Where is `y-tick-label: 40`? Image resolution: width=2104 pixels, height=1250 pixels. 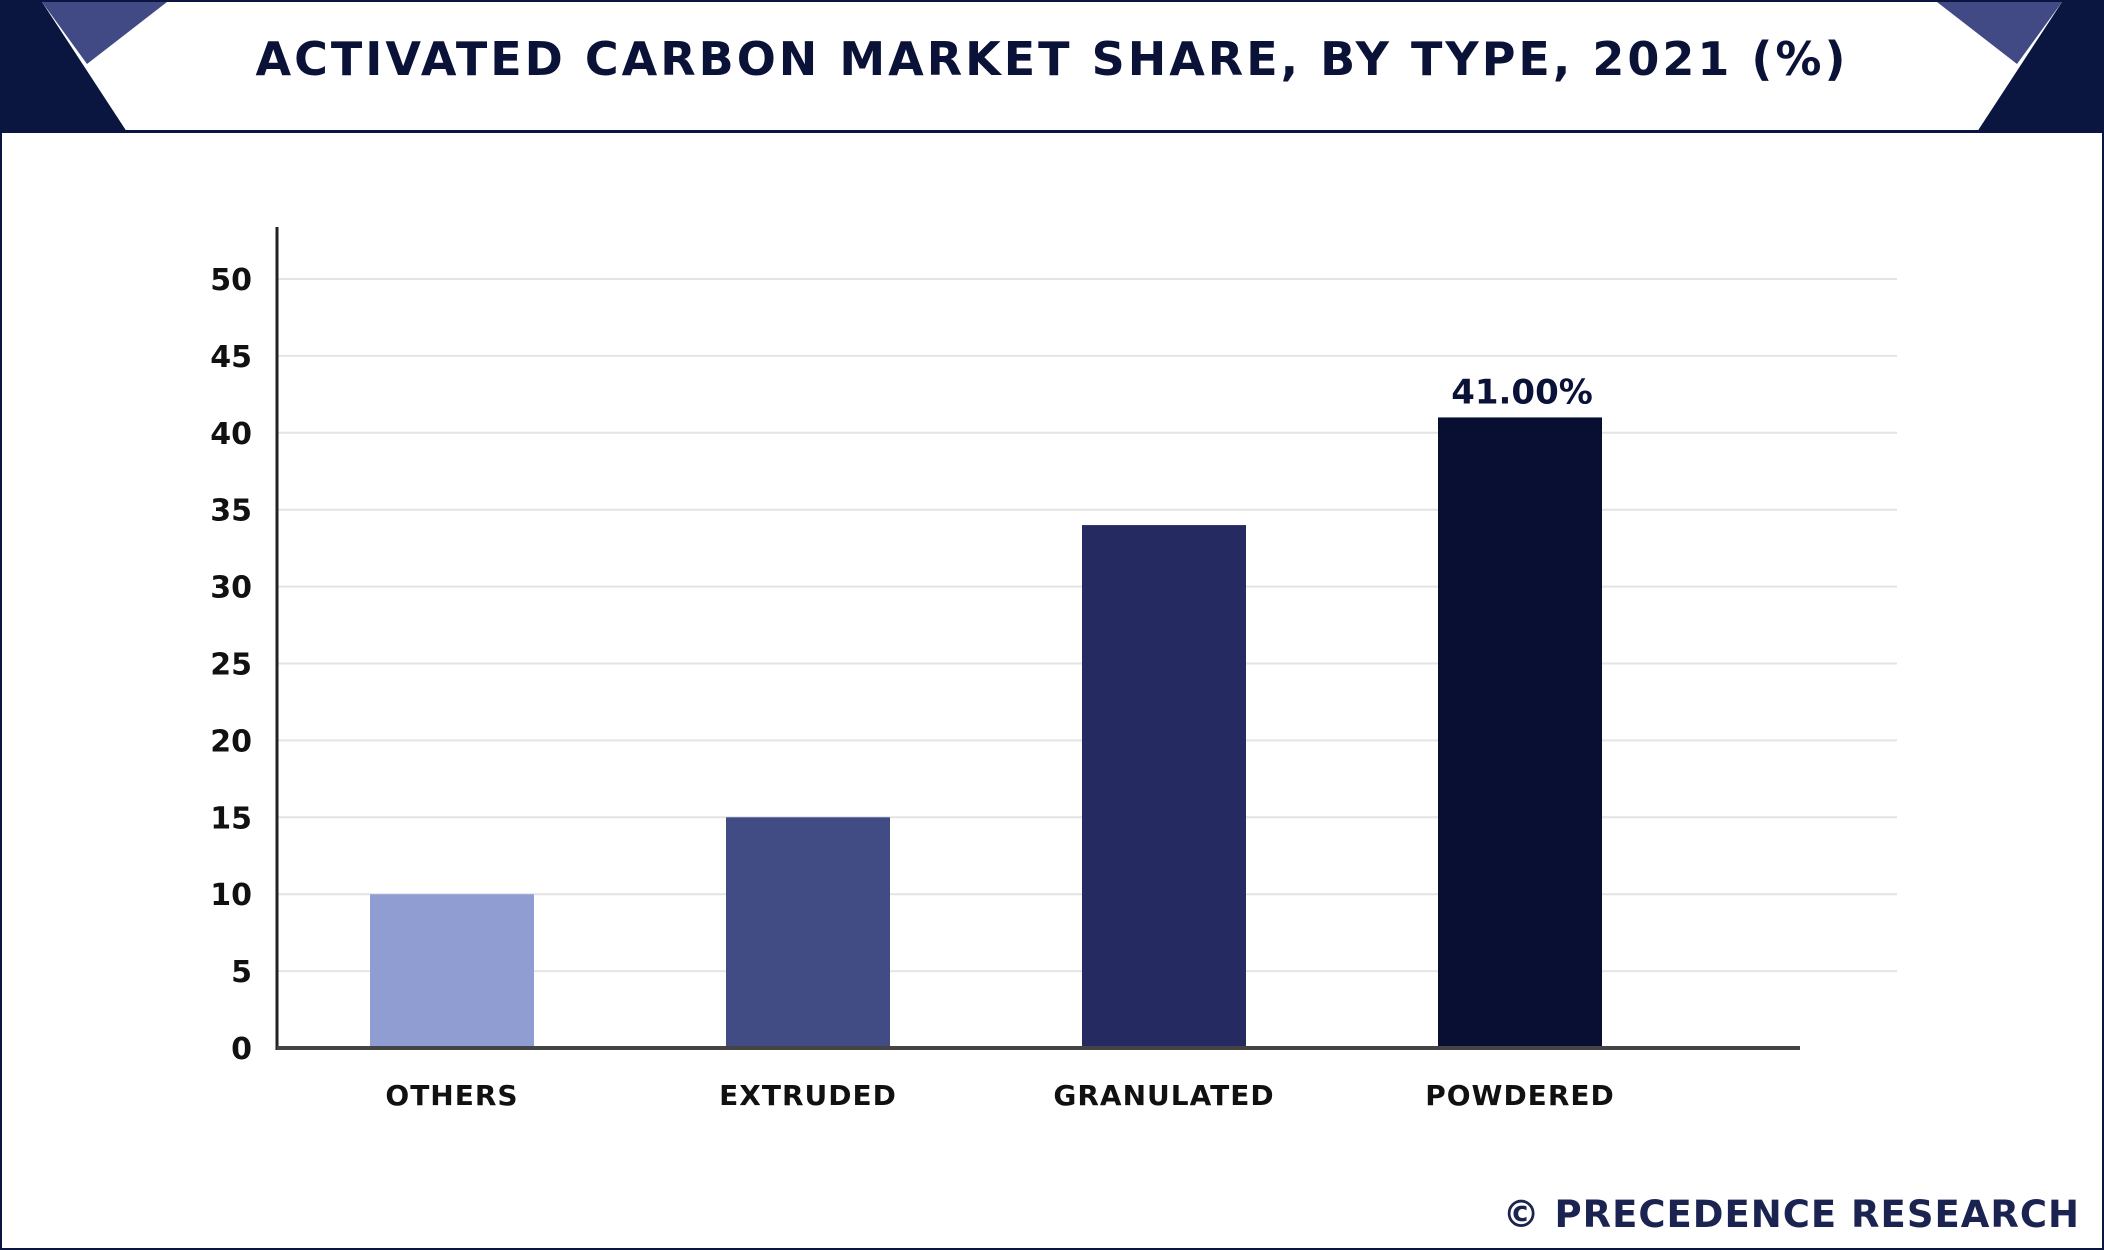
y-tick-label: 40 is located at coordinates (231, 434).